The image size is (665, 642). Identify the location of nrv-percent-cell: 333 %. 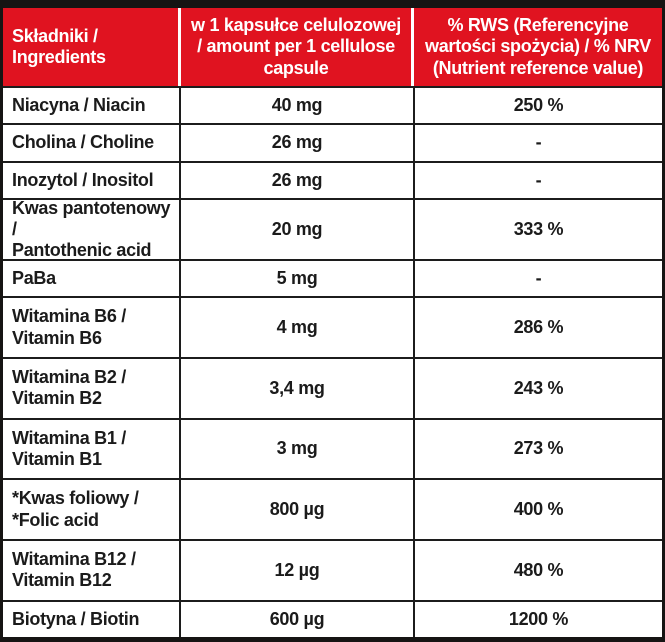
(538, 228).